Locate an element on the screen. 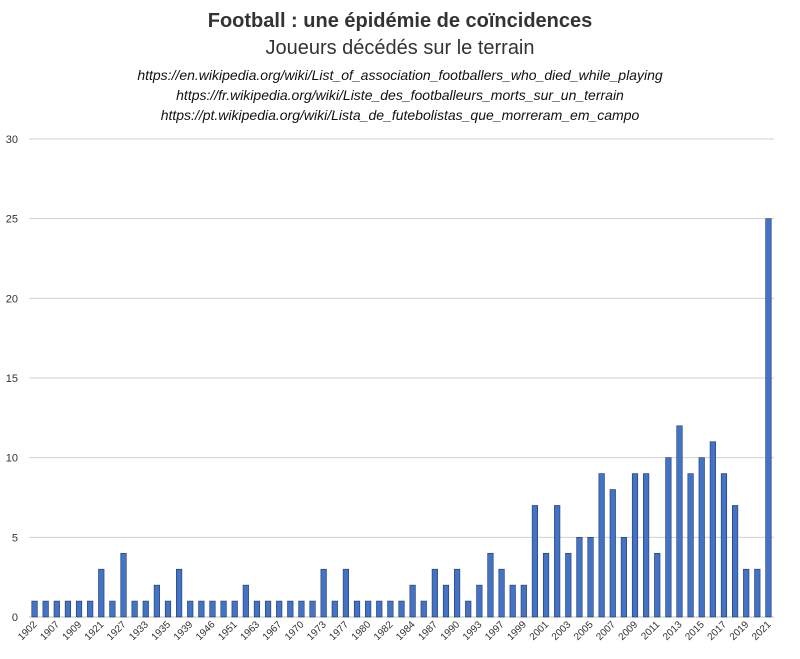  y-tick-label: 25 is located at coordinates (12, 220).